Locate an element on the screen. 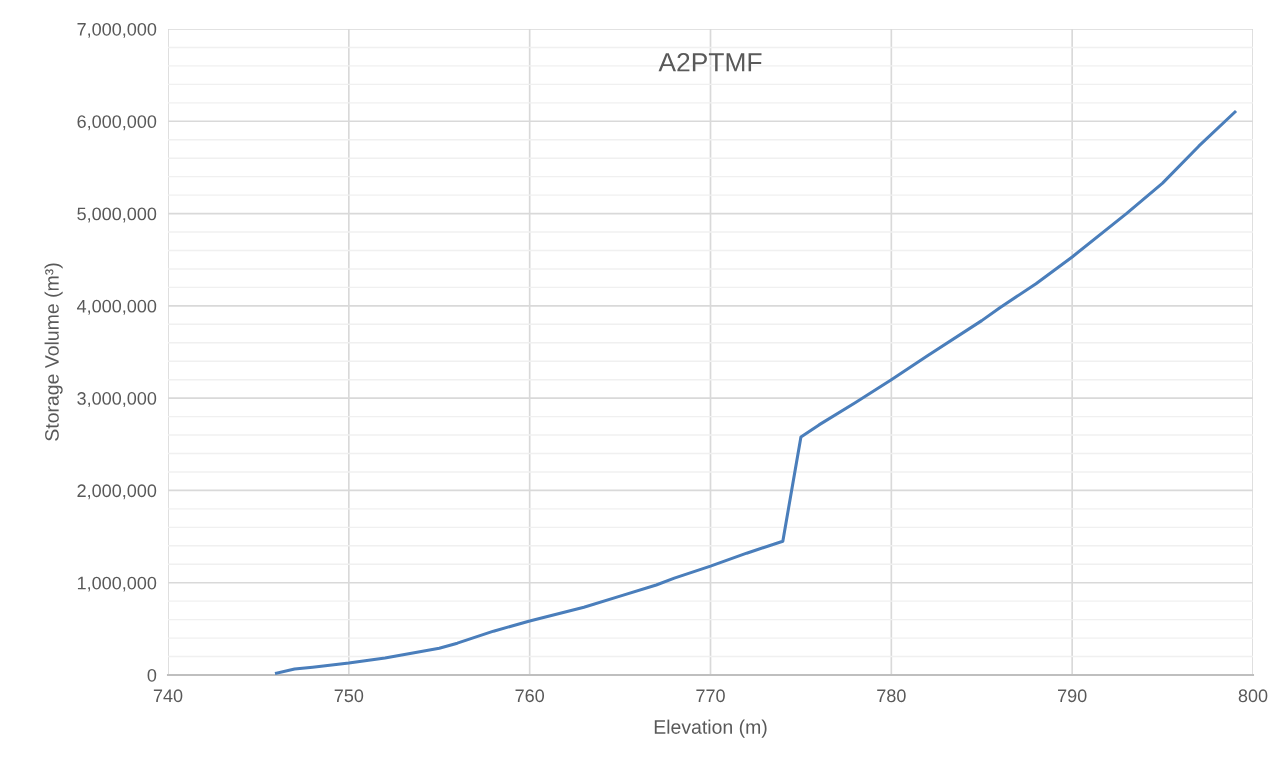  x-axis-title: Elevation (m) is located at coordinates (710, 728).